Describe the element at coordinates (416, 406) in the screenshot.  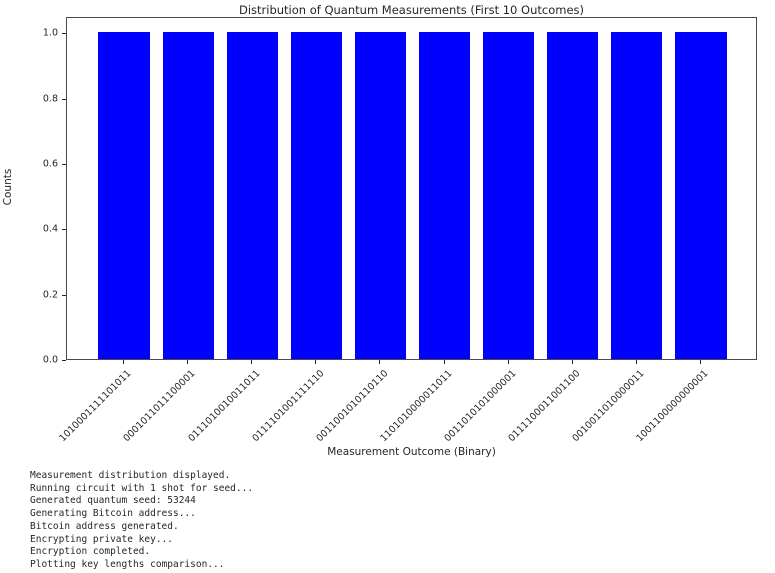
I see `x-tick-label: 1101010000011011` at that location.